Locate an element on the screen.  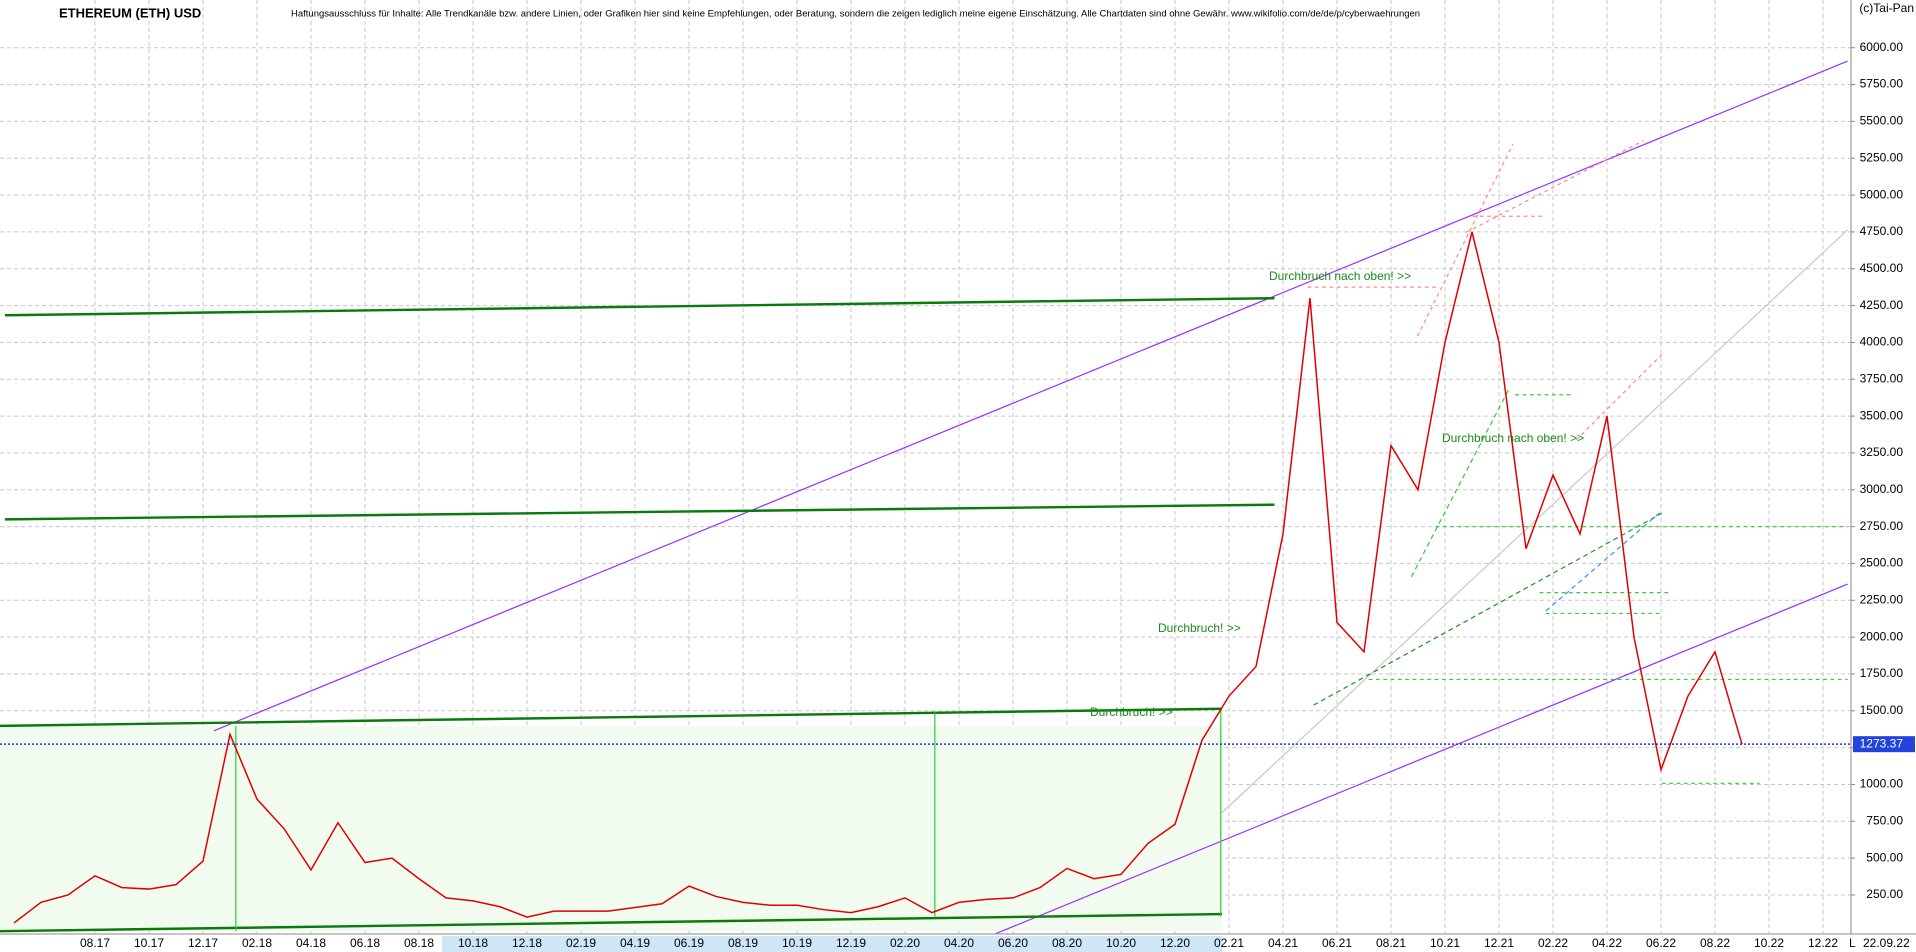
support is located at coordinates (611, 922).